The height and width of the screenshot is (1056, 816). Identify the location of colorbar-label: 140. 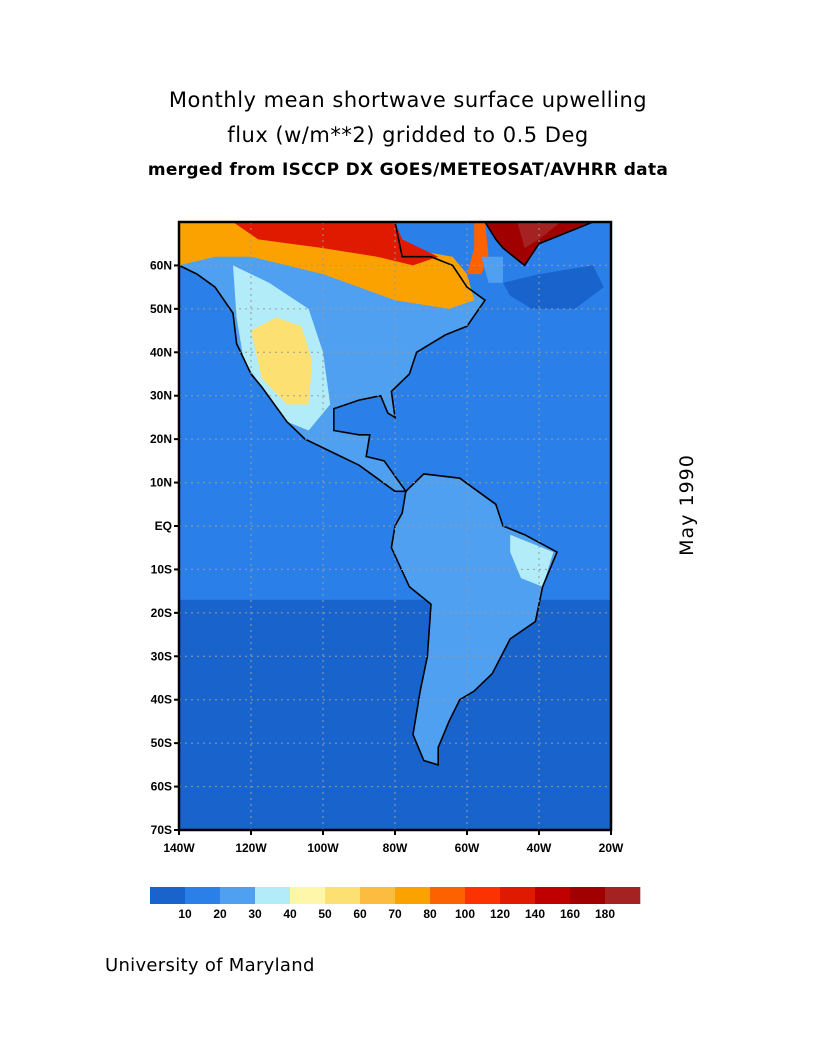
(535, 914).